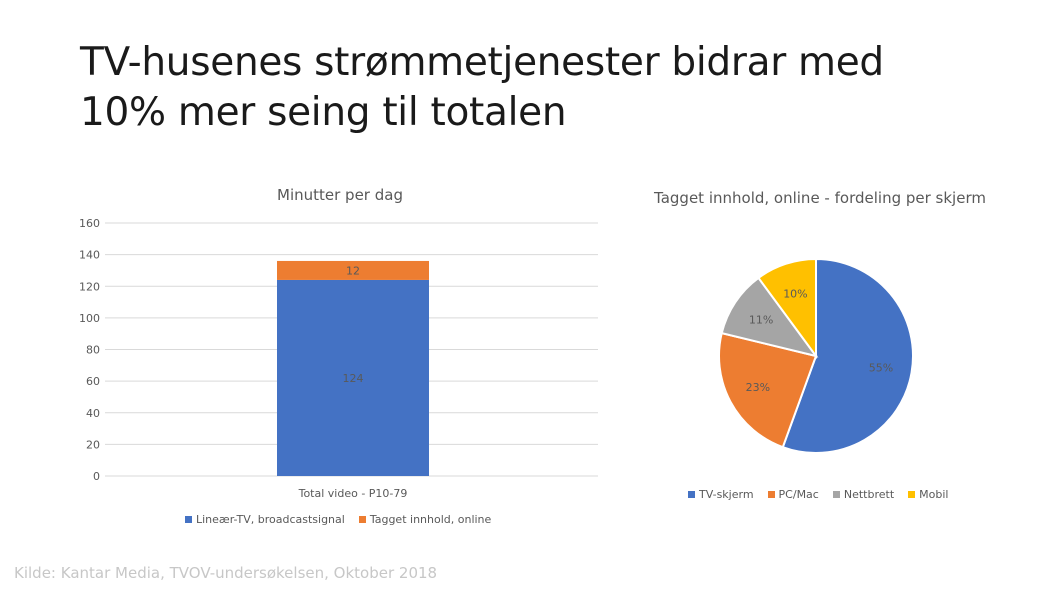 Image resolution: width=1058 pixels, height=595 pixels. What do you see at coordinates (89, 286) in the screenshot?
I see `y-tick-label: 120` at bounding box center [89, 286].